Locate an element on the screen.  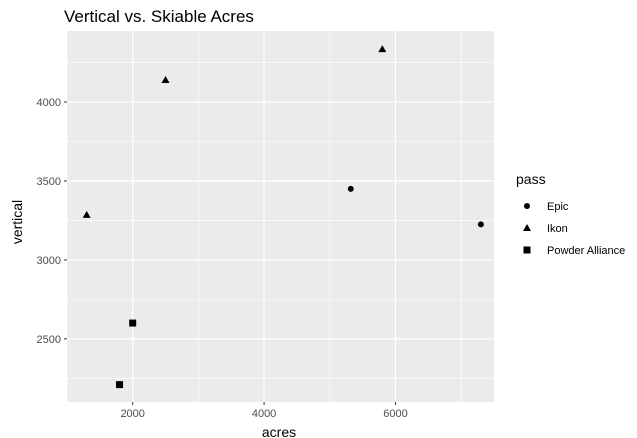
legend-label-powder-alliance: Powder Alliance is located at coordinates (586, 251).